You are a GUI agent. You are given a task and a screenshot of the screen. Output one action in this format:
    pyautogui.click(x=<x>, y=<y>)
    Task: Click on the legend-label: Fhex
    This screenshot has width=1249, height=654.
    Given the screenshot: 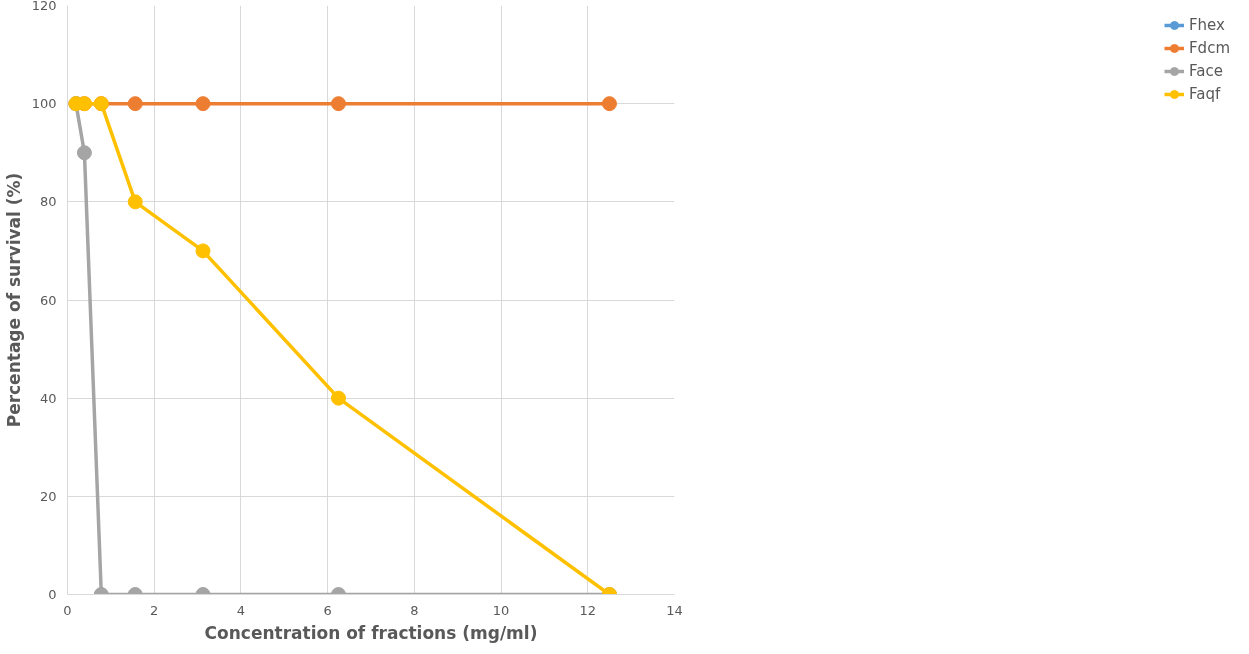 What is the action you would take?
    pyautogui.click(x=1206, y=25)
    